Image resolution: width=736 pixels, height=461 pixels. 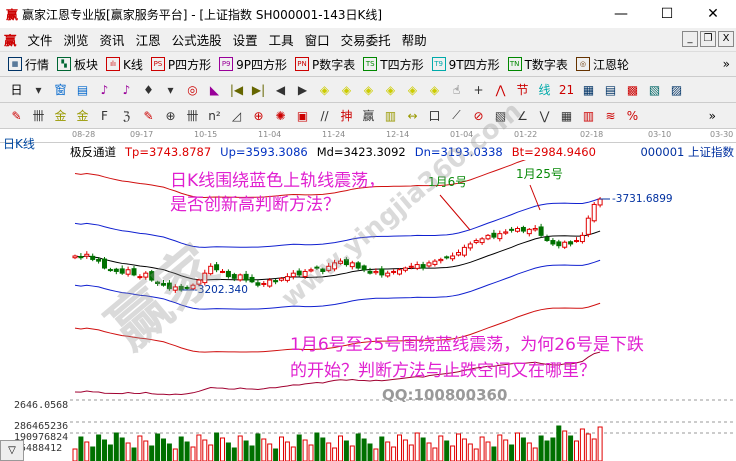 What do you see at coordinates (192, 89) in the screenshot?
I see `chart-tool-icon: ◎` at bounding box center [192, 89].